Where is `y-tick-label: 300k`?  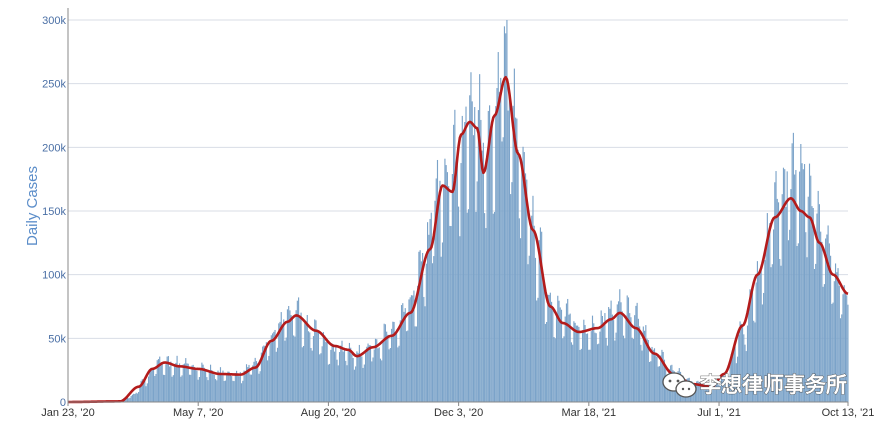
y-tick-label: 300k is located at coordinates (54, 21).